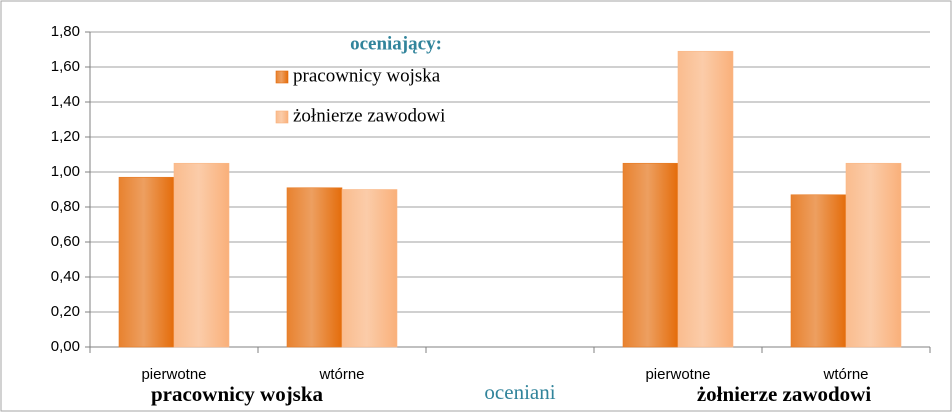 The width and height of the screenshot is (952, 412). What do you see at coordinates (369, 115) in the screenshot?
I see `legend-label: żołnierze zawodowi` at bounding box center [369, 115].